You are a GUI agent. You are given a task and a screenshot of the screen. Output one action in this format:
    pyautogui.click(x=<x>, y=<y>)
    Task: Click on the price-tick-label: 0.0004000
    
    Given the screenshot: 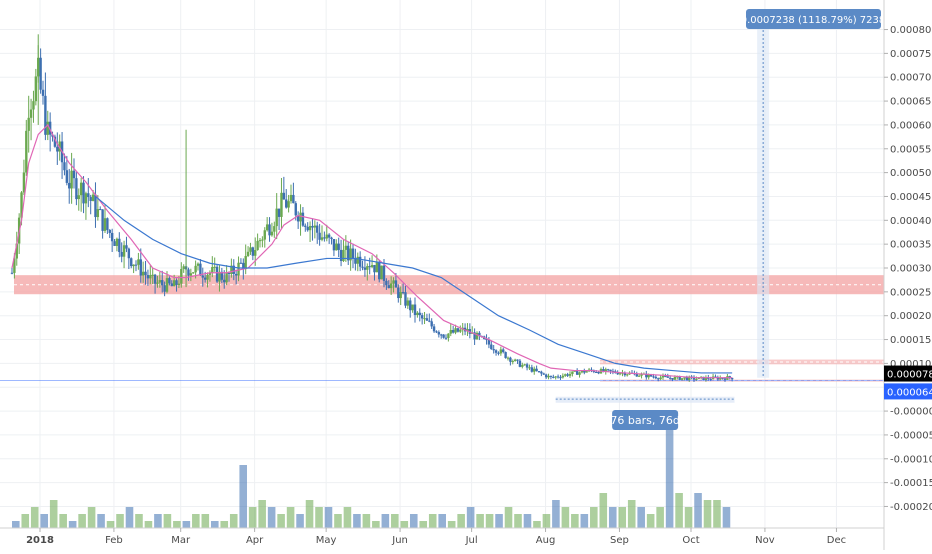 What is the action you would take?
    pyautogui.click(x=911, y=221)
    